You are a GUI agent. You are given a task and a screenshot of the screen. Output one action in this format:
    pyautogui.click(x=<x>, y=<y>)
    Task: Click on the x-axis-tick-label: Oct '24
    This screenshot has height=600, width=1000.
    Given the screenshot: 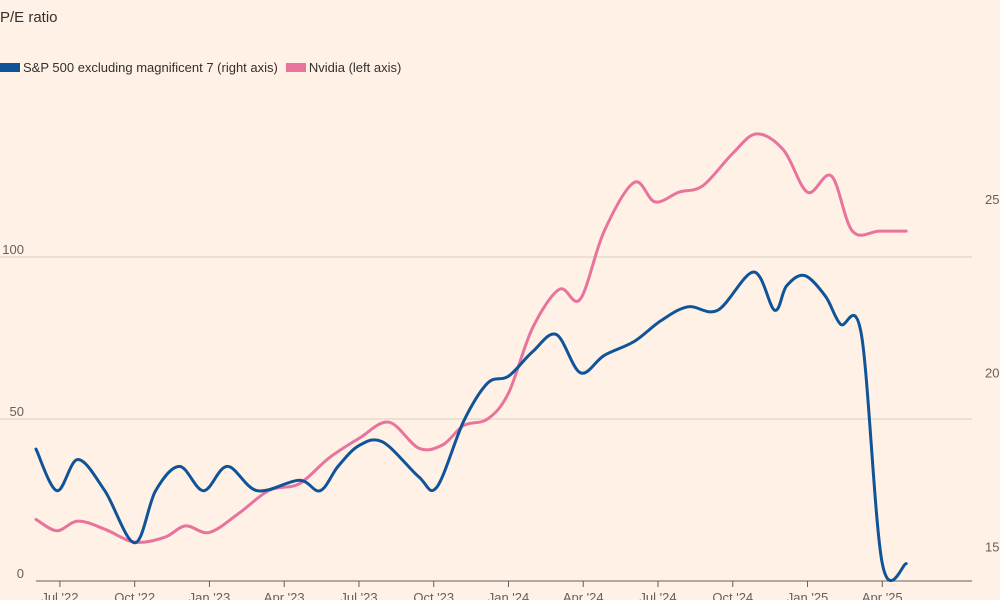 What is the action you would take?
    pyautogui.click(x=732, y=595)
    